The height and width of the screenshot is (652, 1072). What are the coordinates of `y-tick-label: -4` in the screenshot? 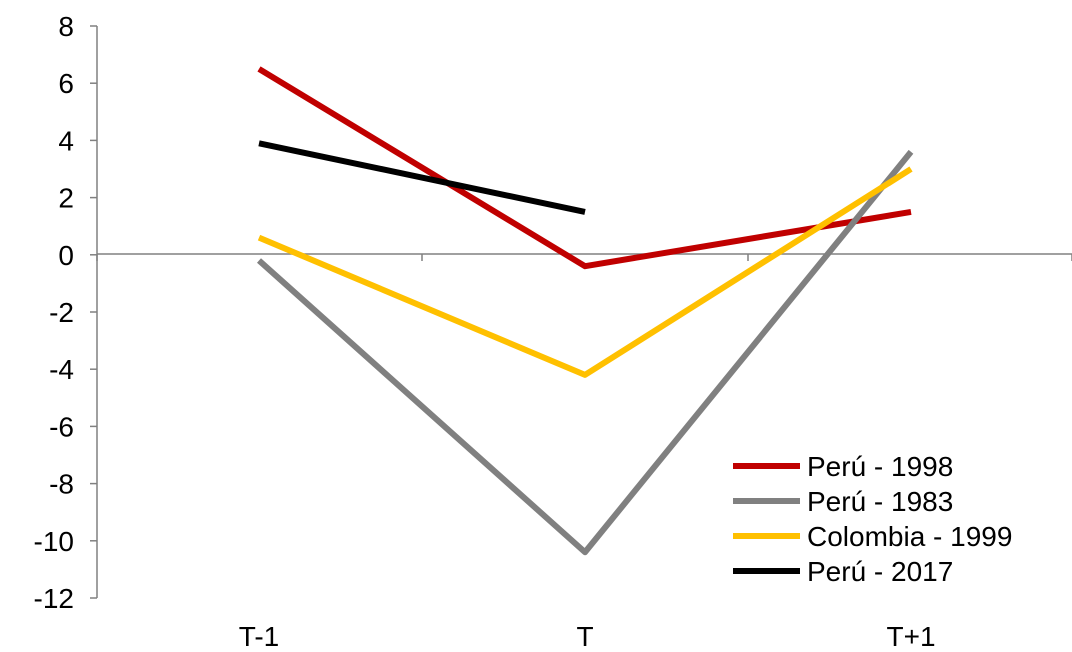 It's located at (61, 369).